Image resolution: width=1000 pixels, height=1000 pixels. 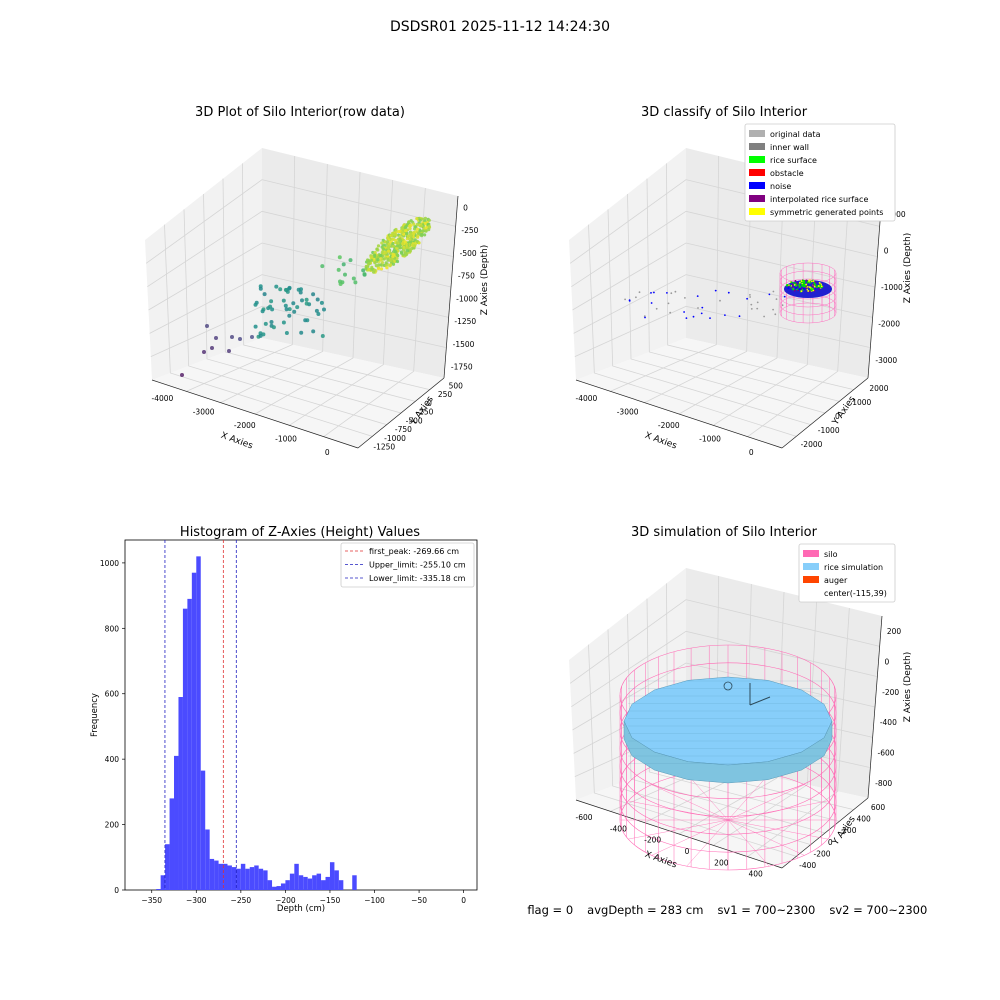 What do you see at coordinates (751, 452) in the screenshot?
I see `classify-x-tick-label: 0` at bounding box center [751, 452].